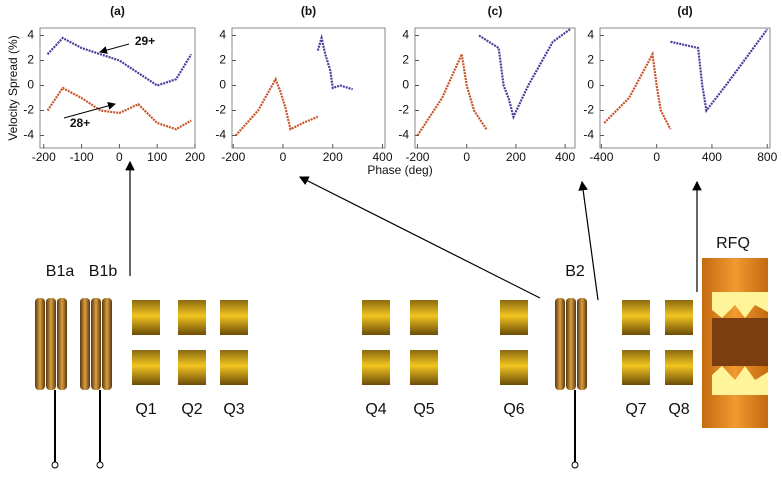 The height and width of the screenshot is (479, 782). Describe the element at coordinates (733, 243) in the screenshot. I see `rfq-label: RFQ` at that location.